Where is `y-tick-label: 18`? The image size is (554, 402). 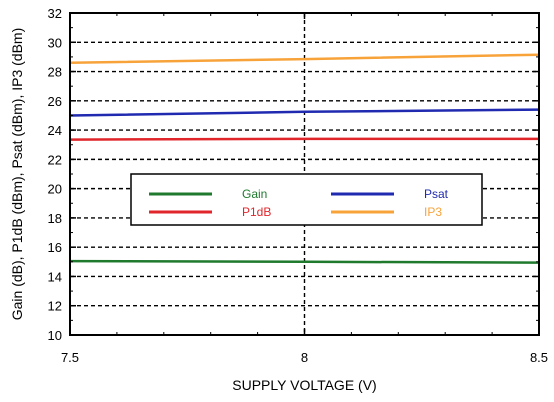
y-tick-label: 18 is located at coordinates (55, 218).